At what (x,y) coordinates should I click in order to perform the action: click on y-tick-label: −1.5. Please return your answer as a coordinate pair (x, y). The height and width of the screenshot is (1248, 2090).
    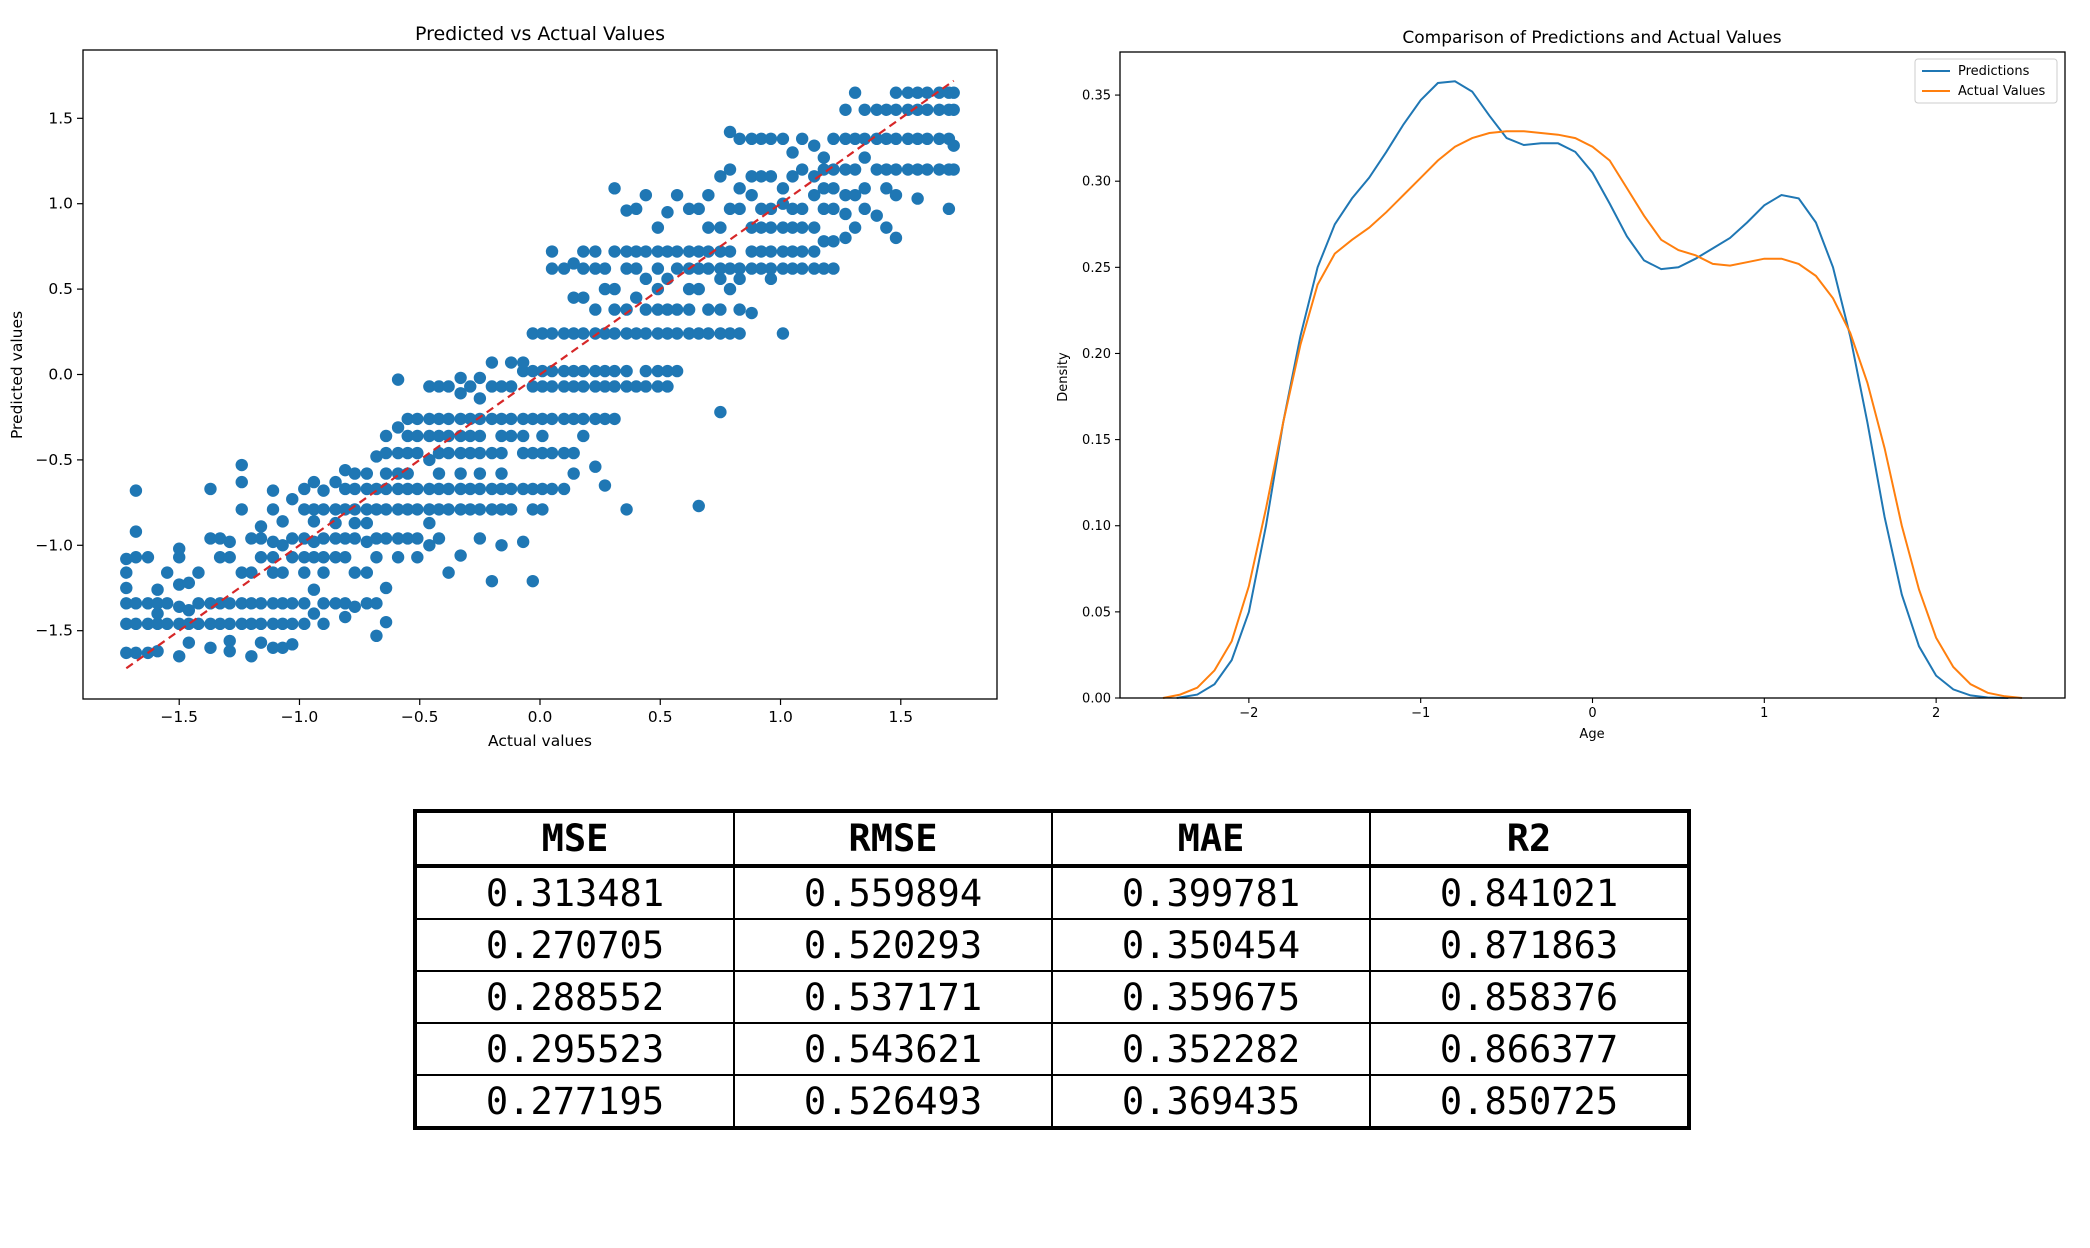
    Looking at the image, I should click on (54, 631).